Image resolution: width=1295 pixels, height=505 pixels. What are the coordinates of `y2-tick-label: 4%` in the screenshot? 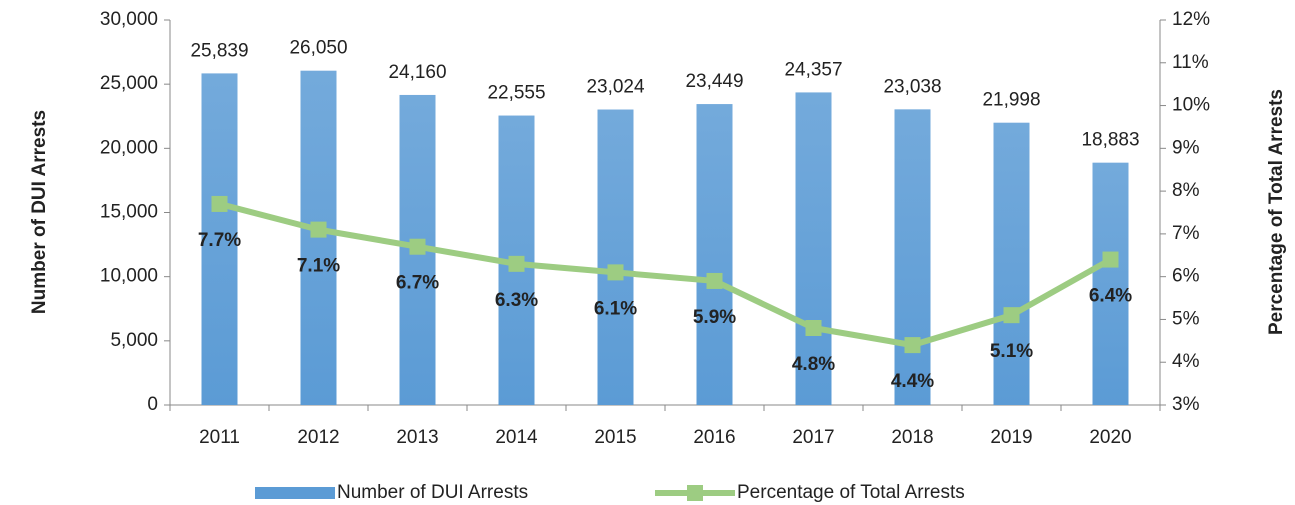 It's located at (1186, 361).